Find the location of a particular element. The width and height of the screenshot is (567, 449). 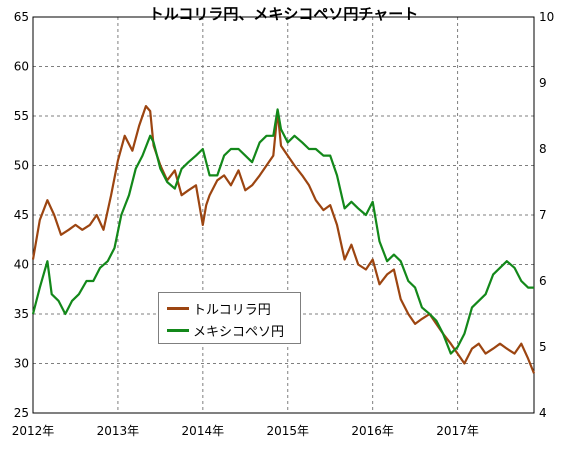

legend: トルコリラ円 メキシコペソ円 is located at coordinates (229, 318).